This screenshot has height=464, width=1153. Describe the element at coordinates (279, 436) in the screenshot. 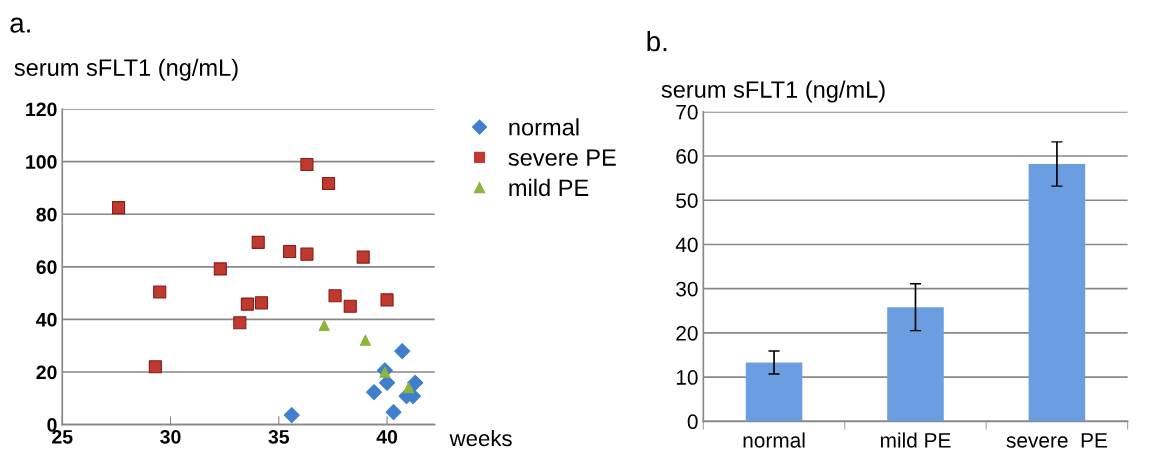

I see `x-tick-label: 35` at that location.